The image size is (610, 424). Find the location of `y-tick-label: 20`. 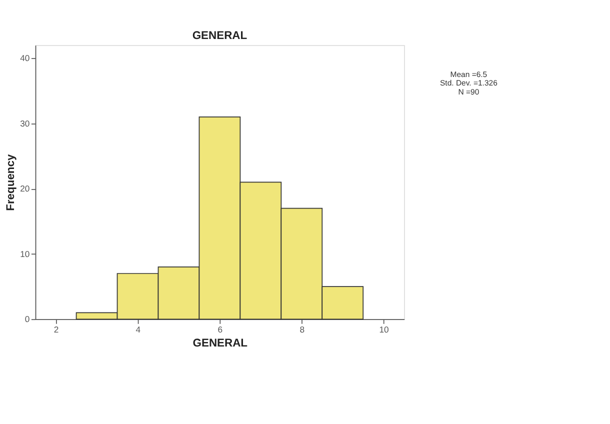

y-tick-label: 20 is located at coordinates (25, 189).